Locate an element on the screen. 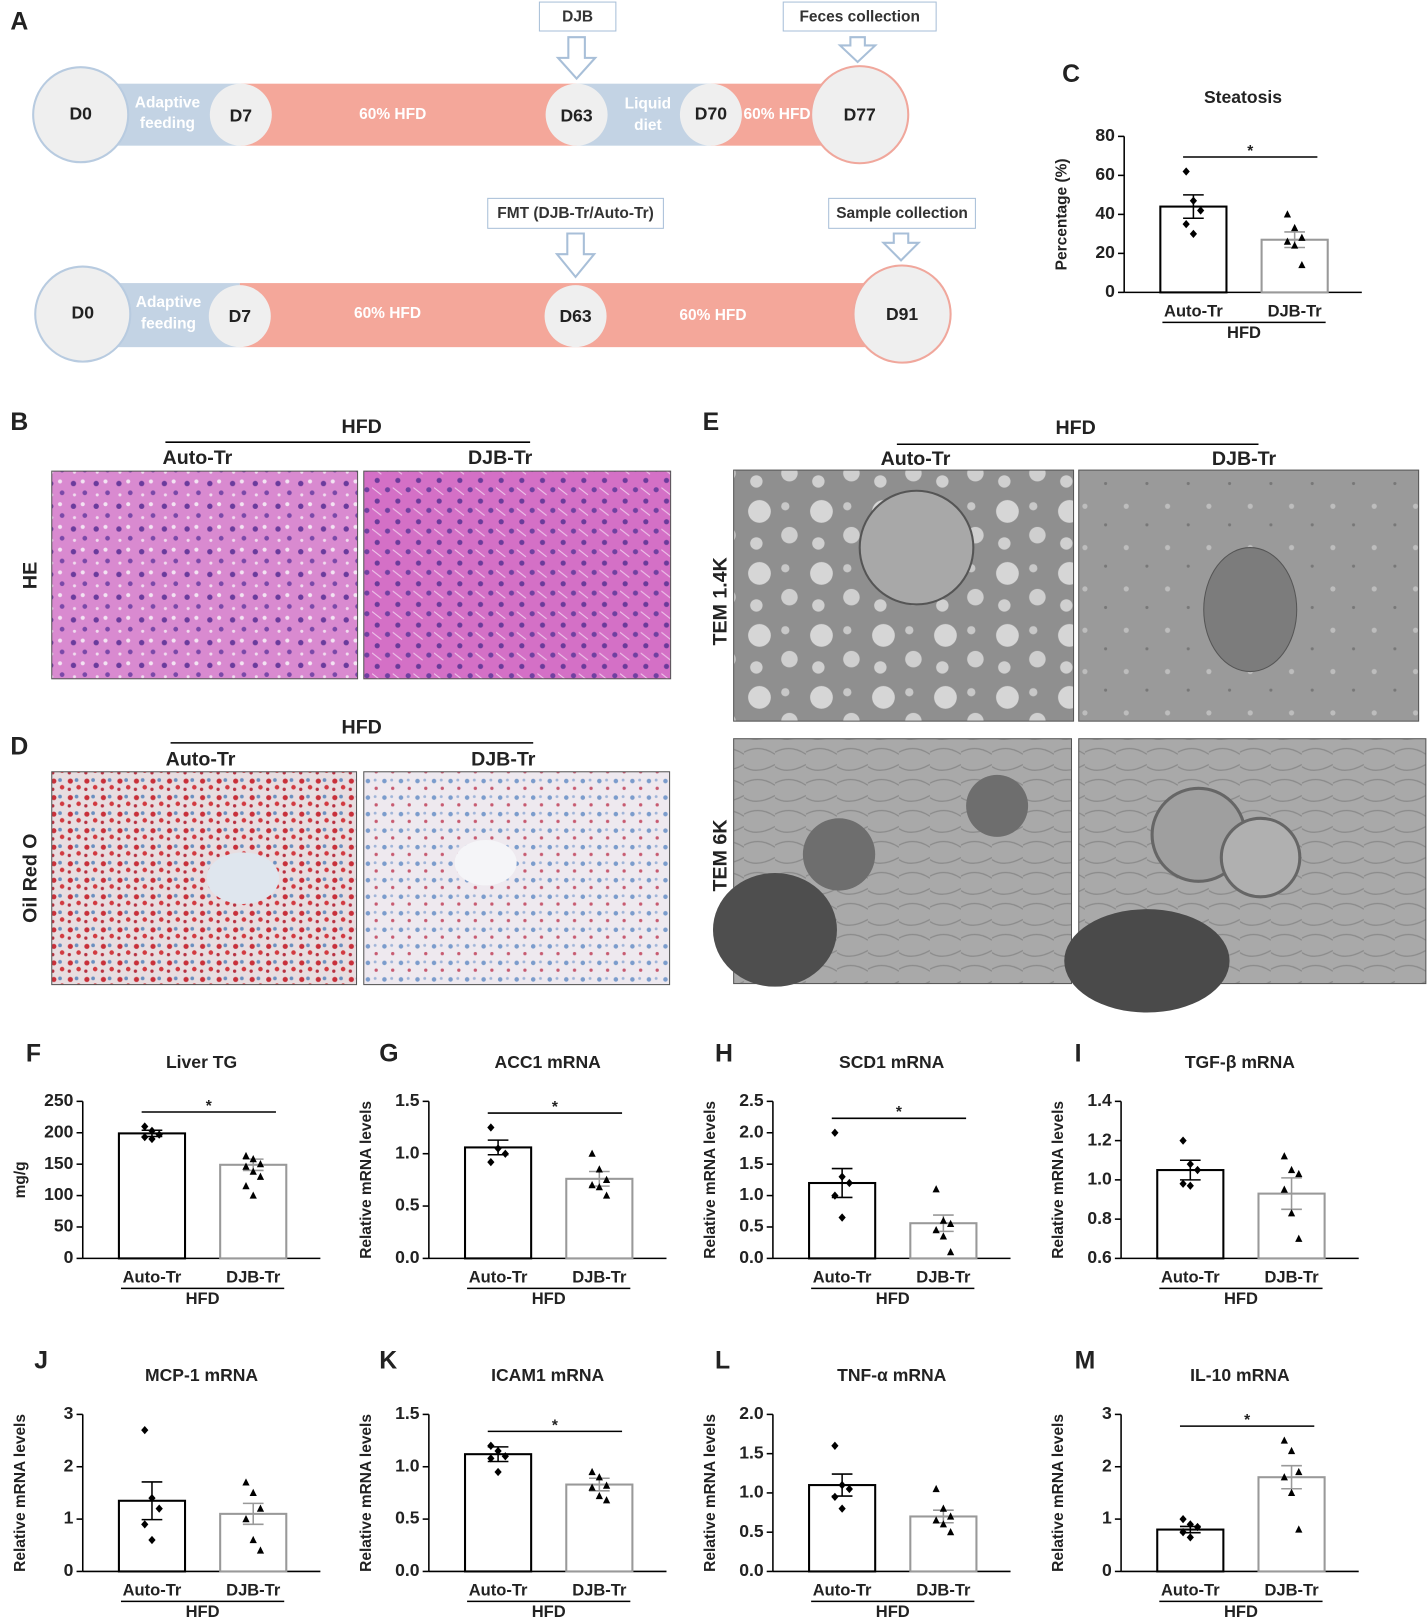 The height and width of the screenshot is (1620, 1427). phase-label: Liquid is located at coordinates (648, 103).